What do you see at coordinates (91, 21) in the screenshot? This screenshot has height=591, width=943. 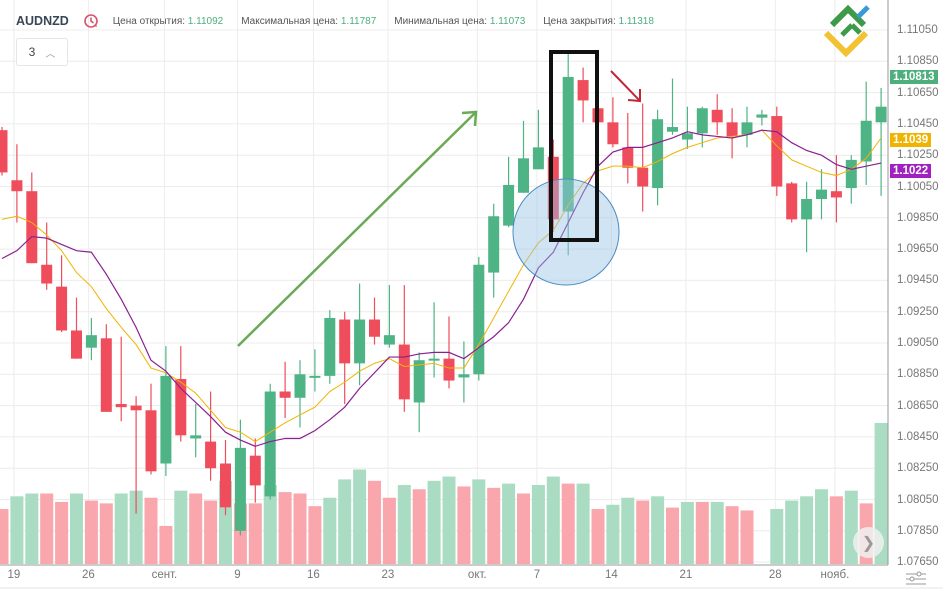 I see `clock-icon` at bounding box center [91, 21].